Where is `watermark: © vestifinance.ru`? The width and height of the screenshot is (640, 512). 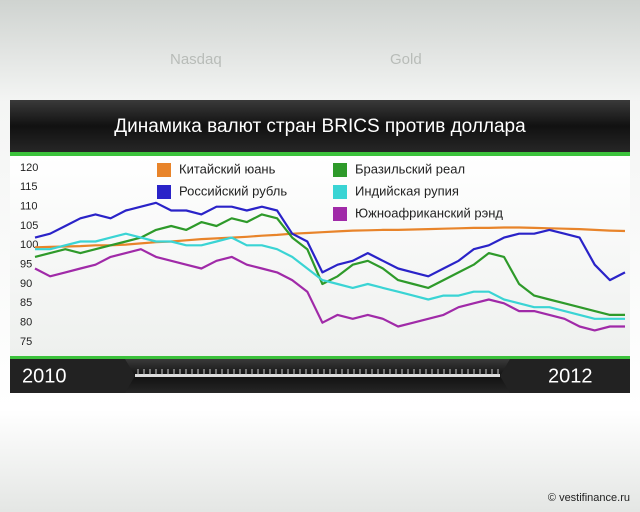 watermark: © vestifinance.ru is located at coordinates (589, 498).